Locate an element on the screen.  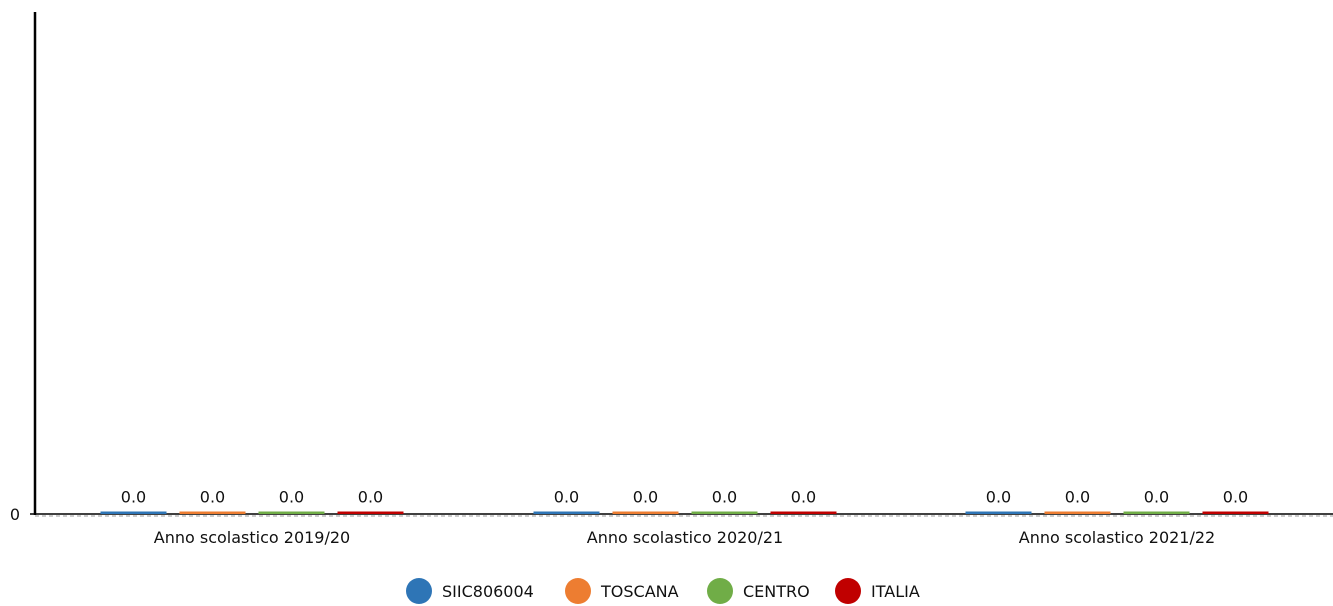
legend-item-italia: ITALIA is located at coordinates (877, 591).